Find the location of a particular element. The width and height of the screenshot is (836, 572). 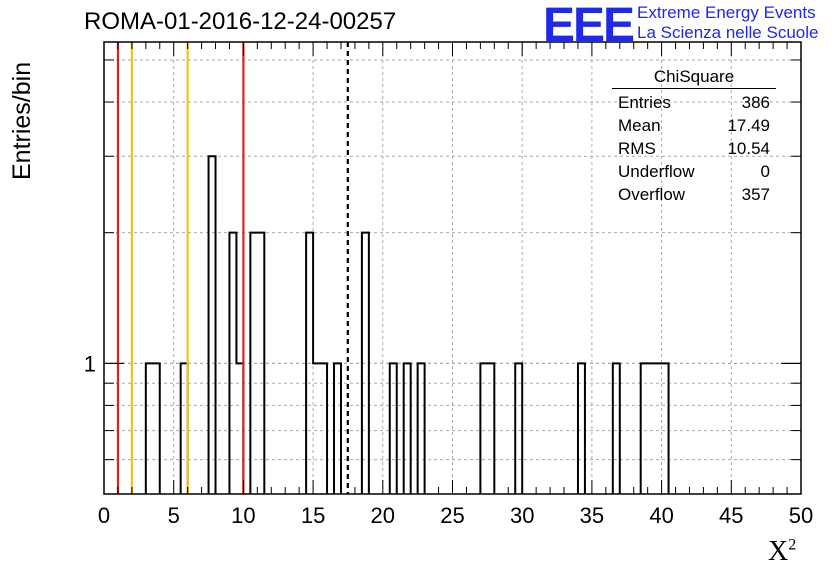

x-tick-label: 0 is located at coordinates (104, 515).